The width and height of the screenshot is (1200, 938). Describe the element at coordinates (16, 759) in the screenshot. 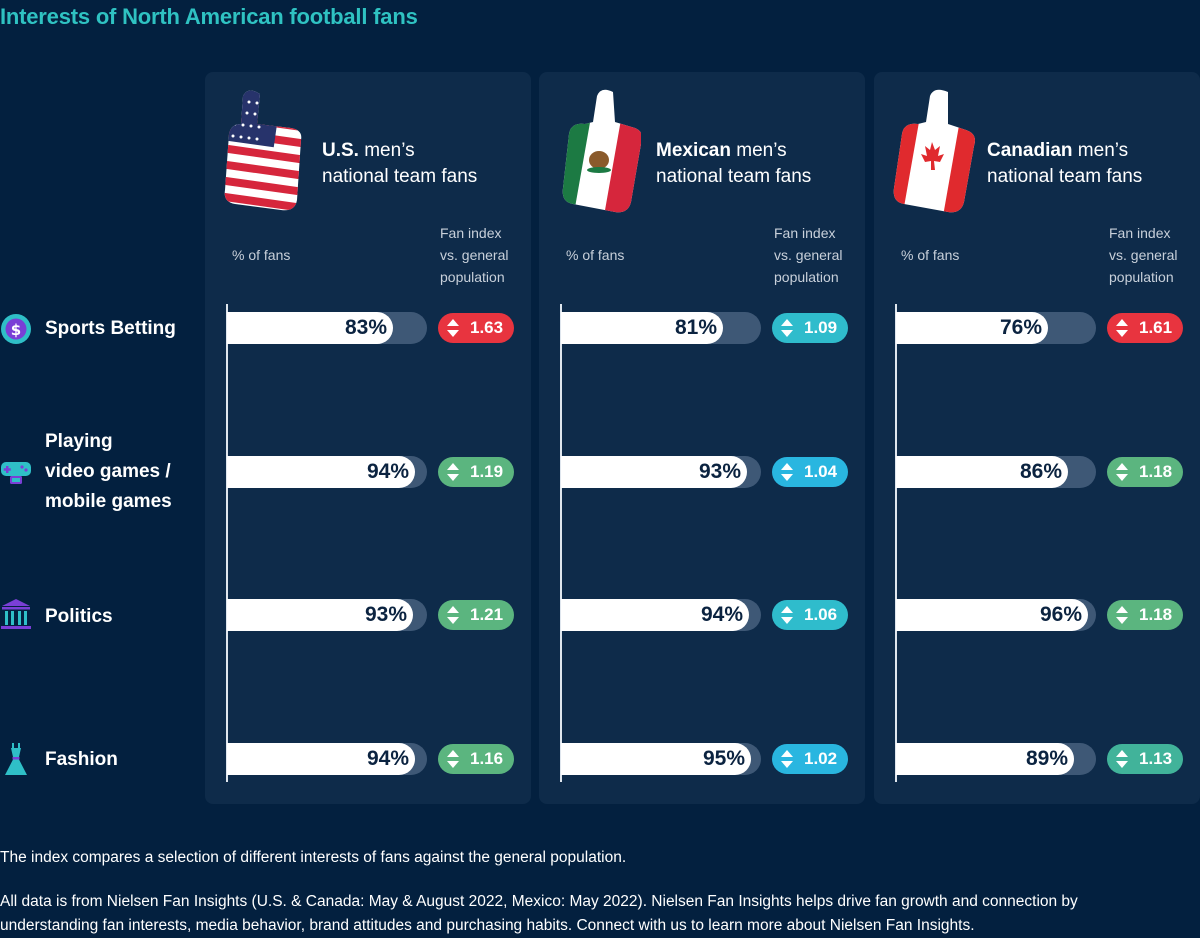

I see `dress-icon` at that location.